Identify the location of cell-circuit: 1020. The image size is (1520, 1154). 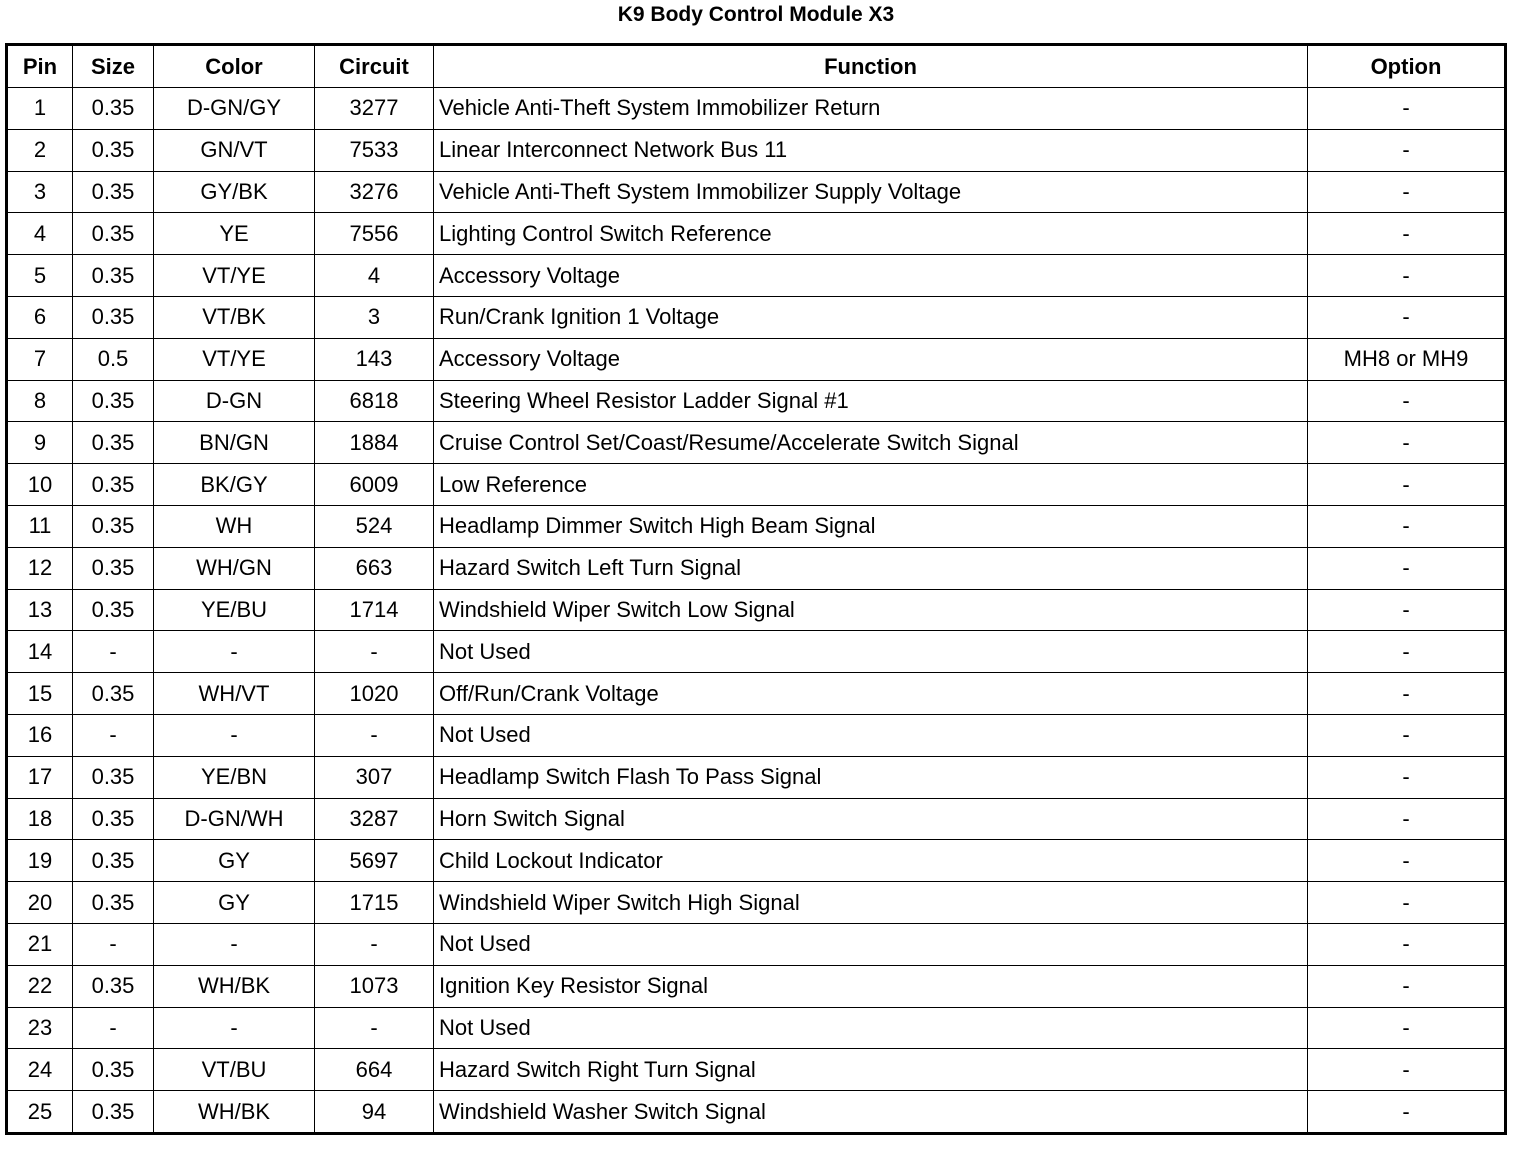
(374, 693).